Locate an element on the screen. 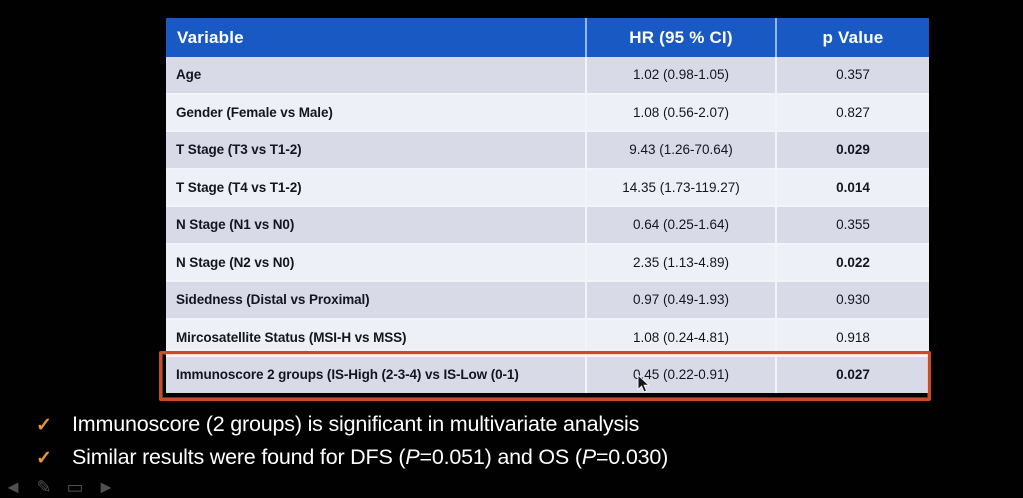 Image resolution: width=1023 pixels, height=498 pixels. slideshow-toolbar: ◄ ✎ ▭ ► is located at coordinates (59, 487).